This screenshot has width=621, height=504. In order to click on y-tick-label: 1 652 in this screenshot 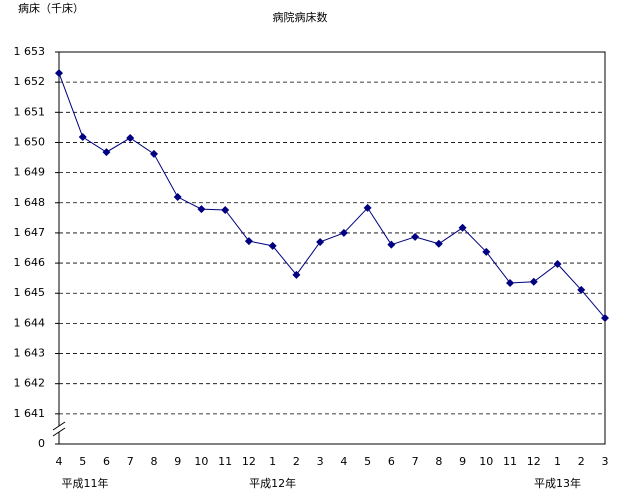, I will do `click(30, 81)`.